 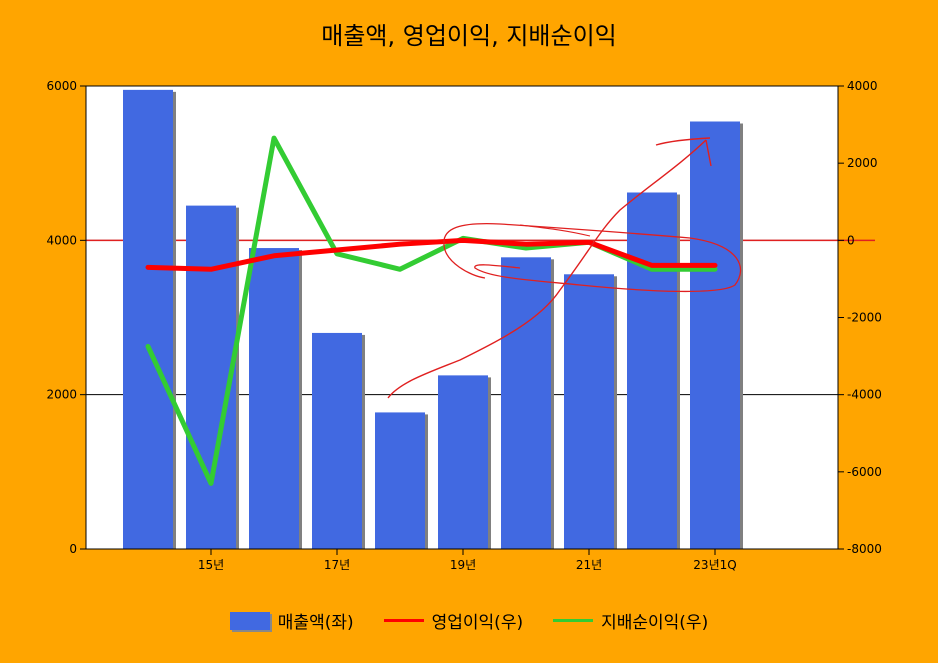 What do you see at coordinates (864, 472) in the screenshot?
I see `y-right-tick-label: -6000` at bounding box center [864, 472].